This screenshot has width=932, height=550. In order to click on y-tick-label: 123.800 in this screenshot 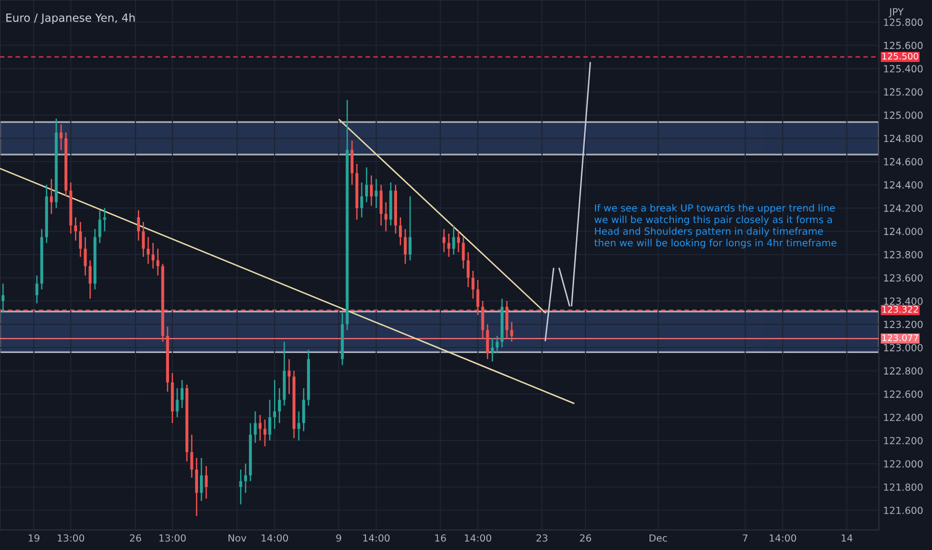, I will do `click(903, 254)`.